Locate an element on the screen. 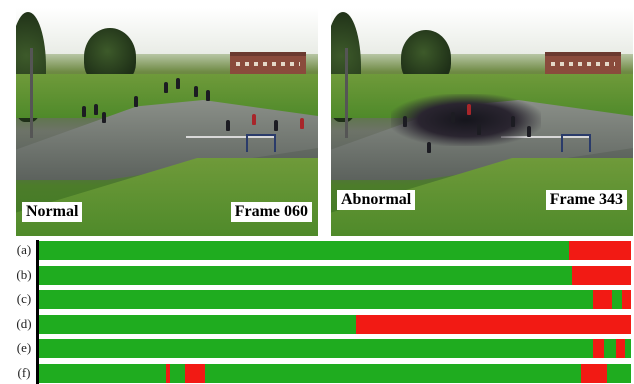  frame-number-label: Frame 060 is located at coordinates (271, 212).